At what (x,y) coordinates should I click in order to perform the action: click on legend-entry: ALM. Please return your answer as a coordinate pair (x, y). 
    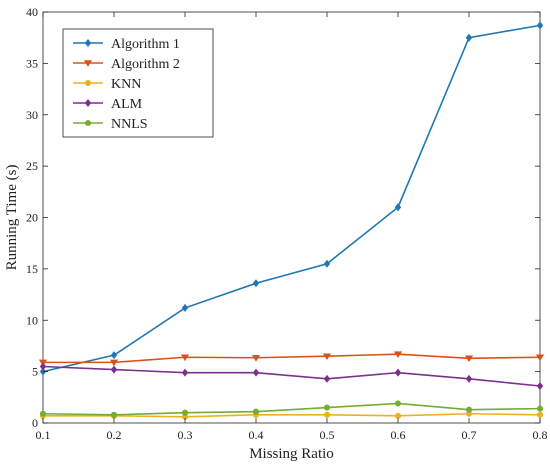
    Looking at the image, I should click on (108, 104).